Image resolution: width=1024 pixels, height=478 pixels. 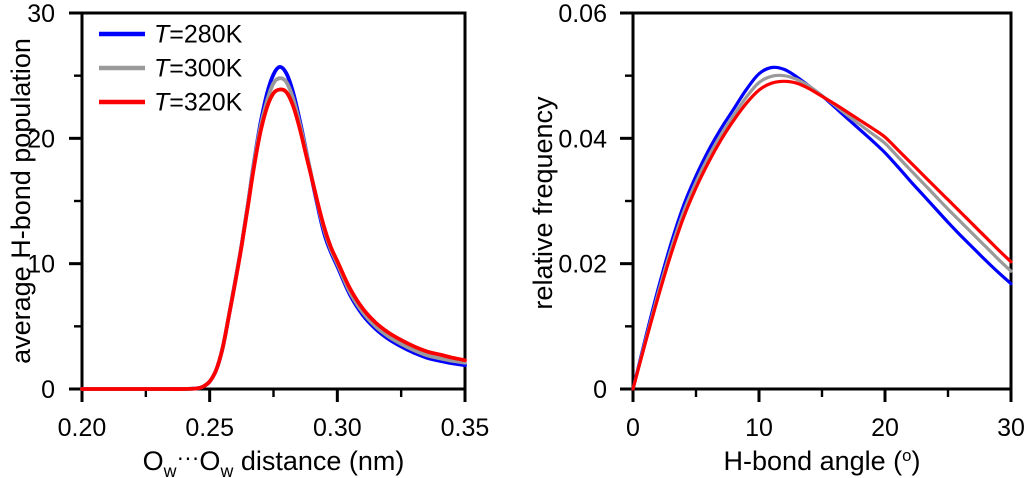 I want to click on legend-label: T=320K, so click(x=198, y=103).